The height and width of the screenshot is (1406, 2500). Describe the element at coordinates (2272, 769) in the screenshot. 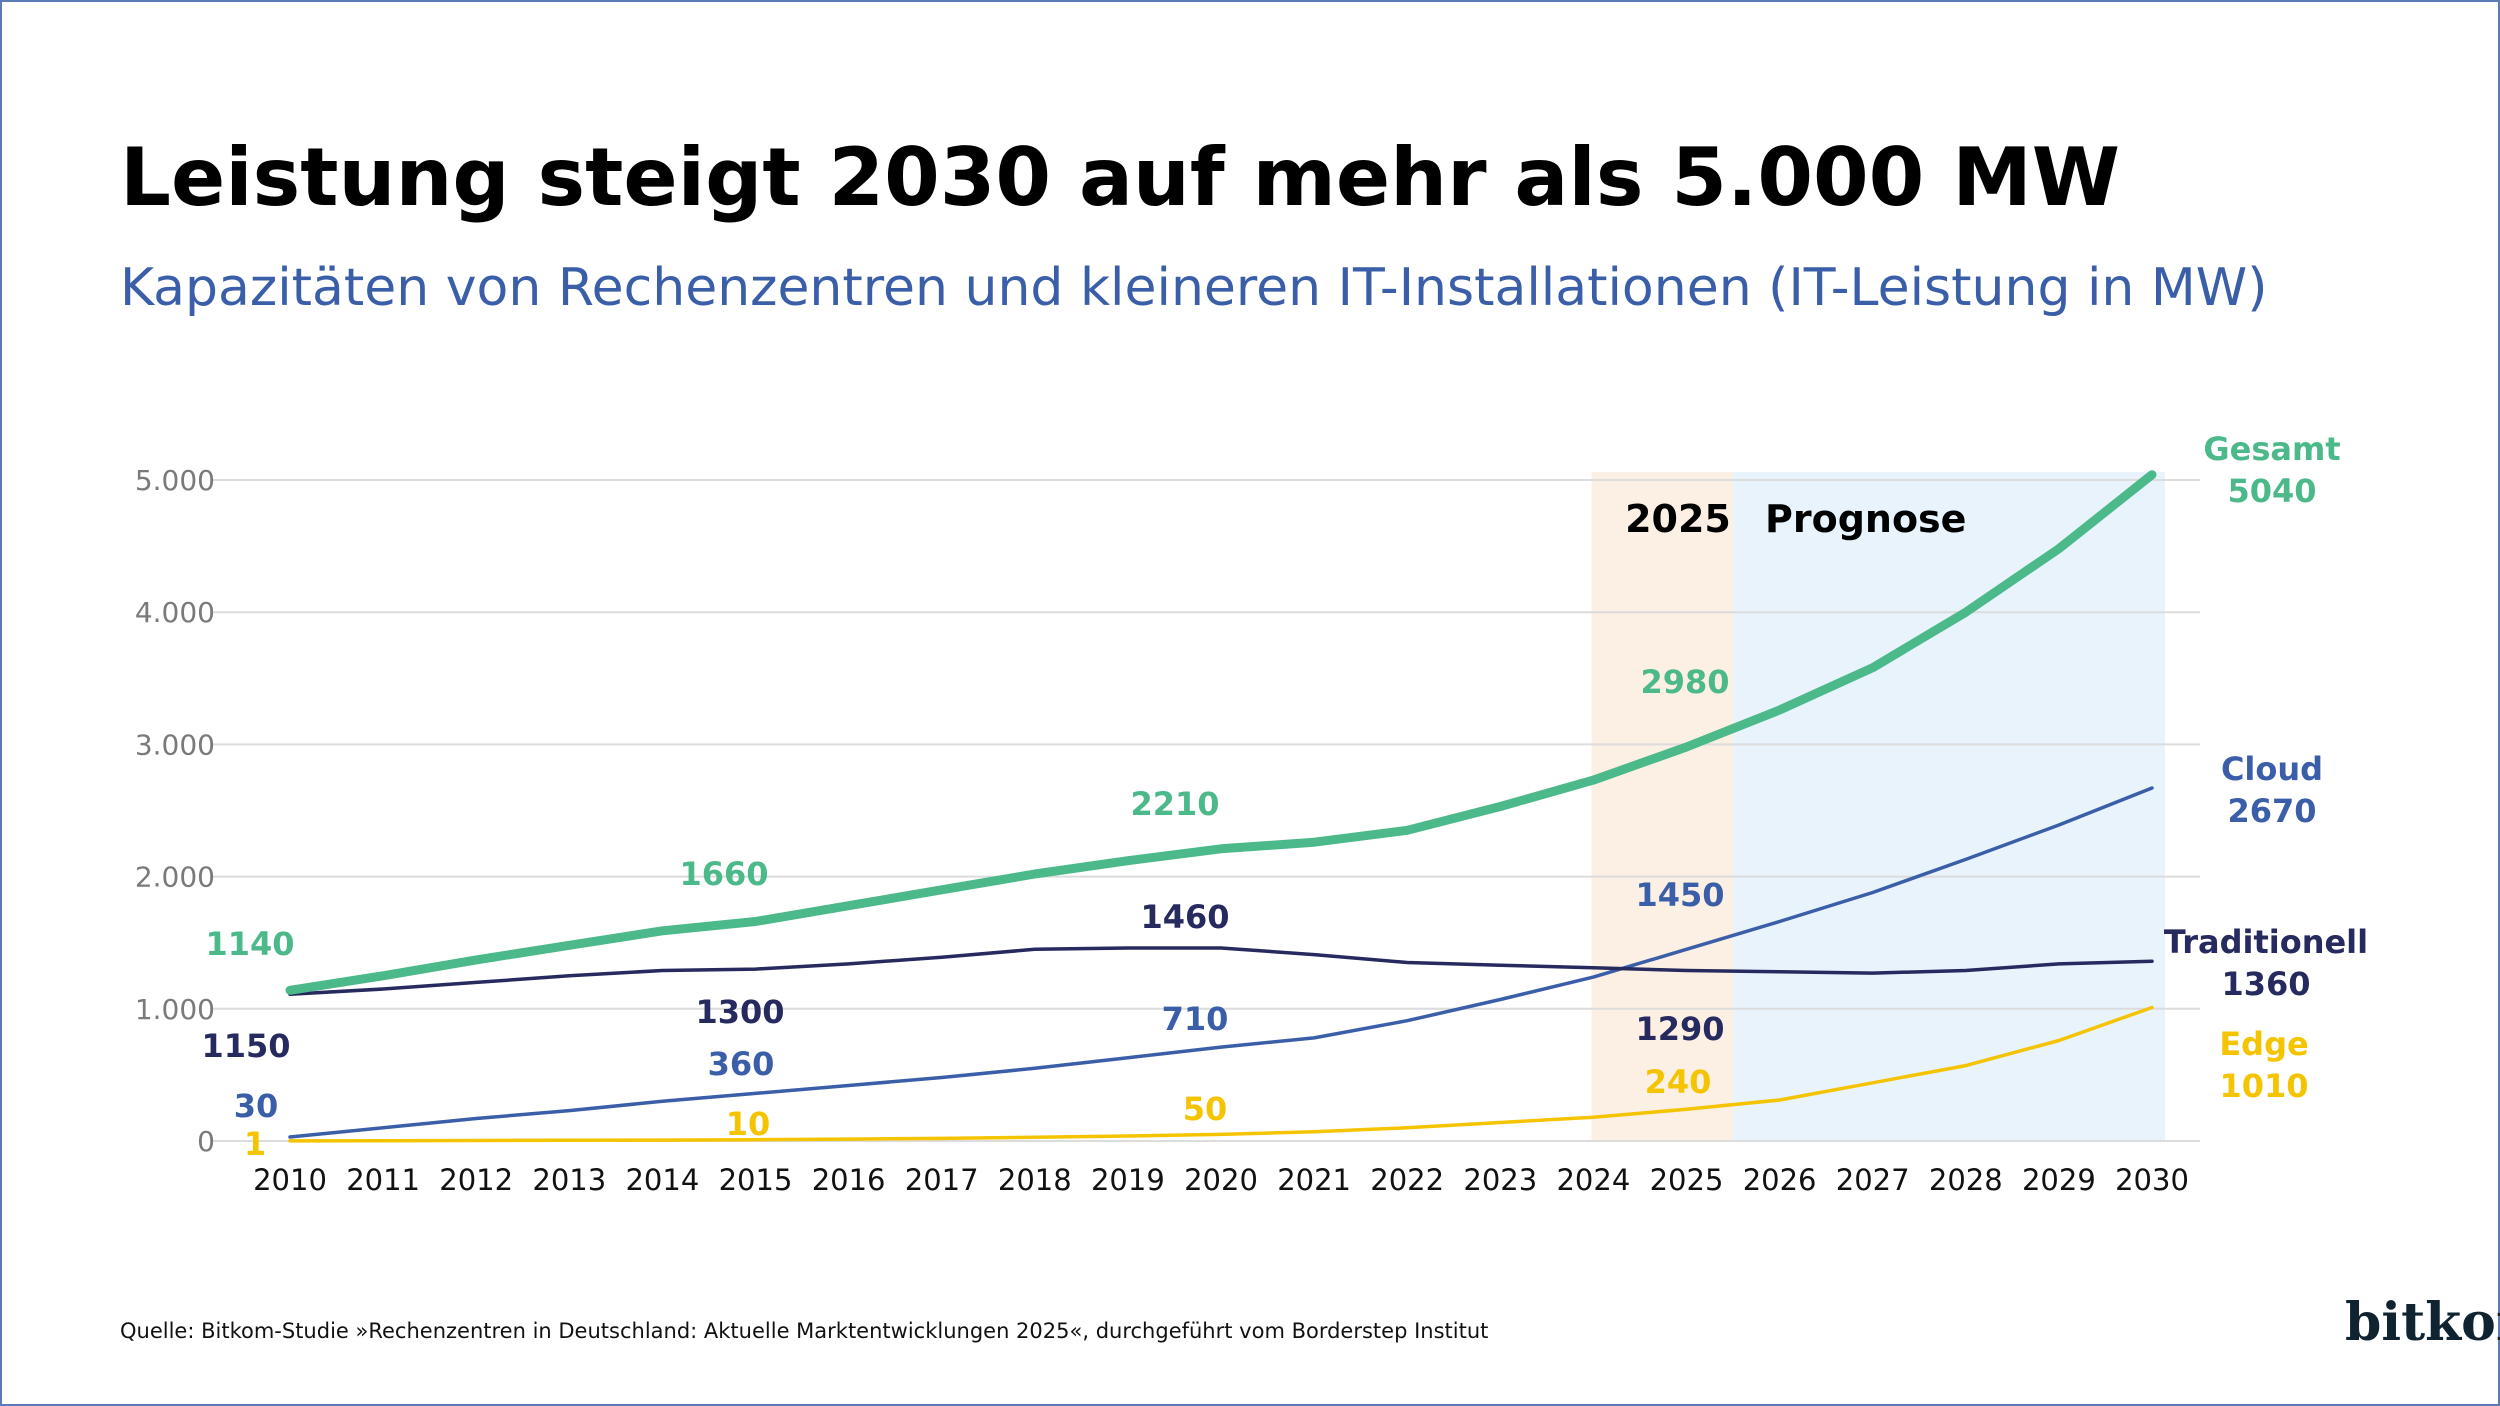

I see `series-name-cloud: Cloud` at that location.